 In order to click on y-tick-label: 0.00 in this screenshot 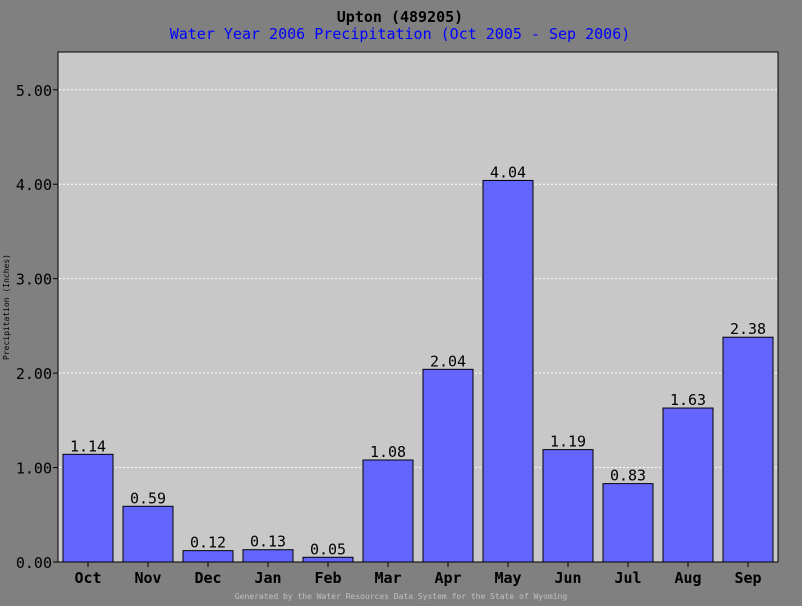, I will do `click(34, 563)`.